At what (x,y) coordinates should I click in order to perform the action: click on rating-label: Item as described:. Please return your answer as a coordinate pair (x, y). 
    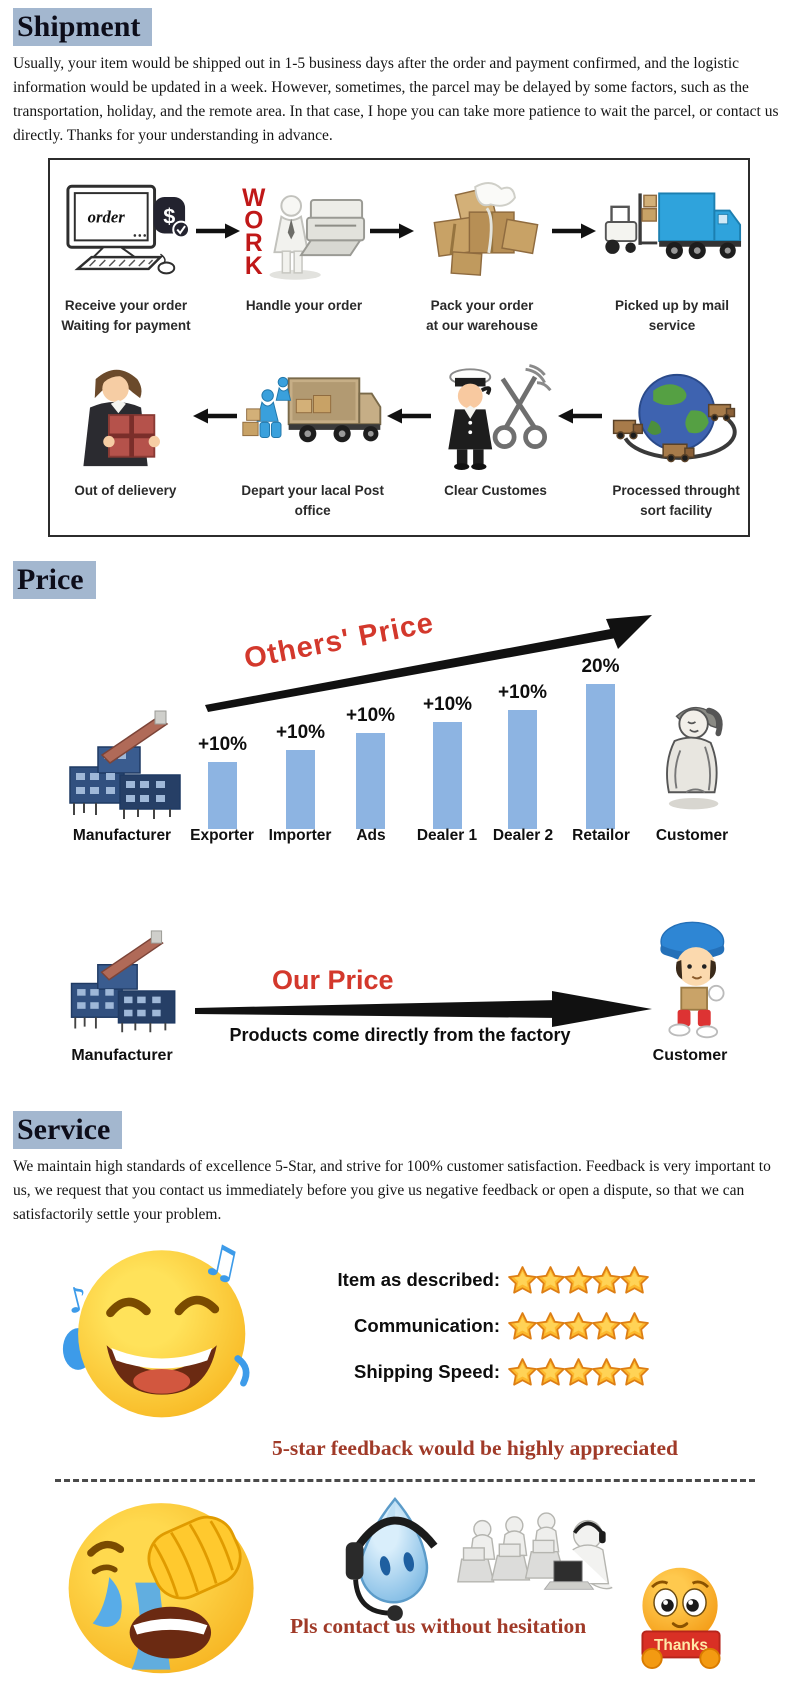
    Looking at the image, I should click on (418, 1280).